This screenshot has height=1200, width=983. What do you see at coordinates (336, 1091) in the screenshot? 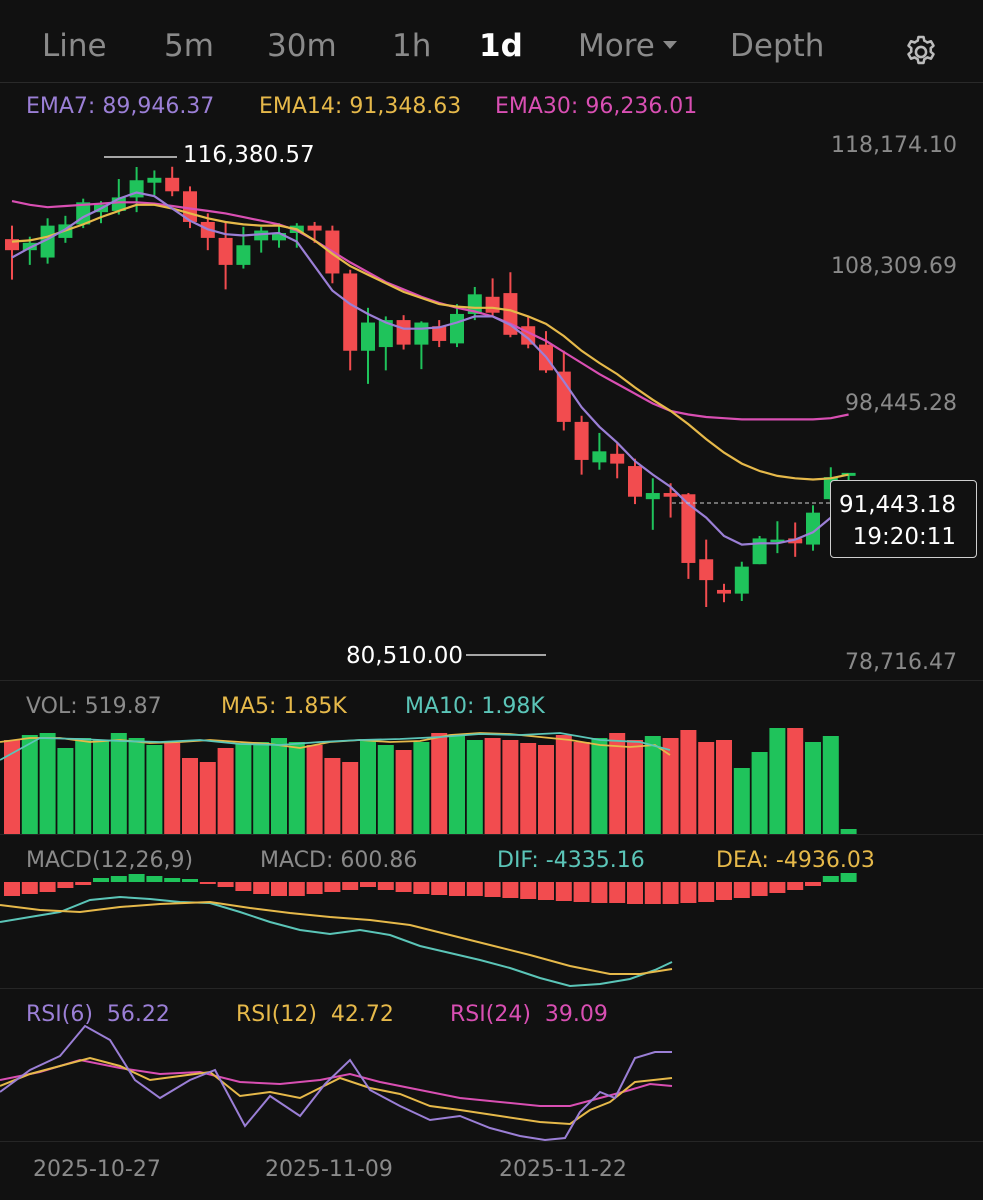
I see `rsi12-line` at bounding box center [336, 1091].